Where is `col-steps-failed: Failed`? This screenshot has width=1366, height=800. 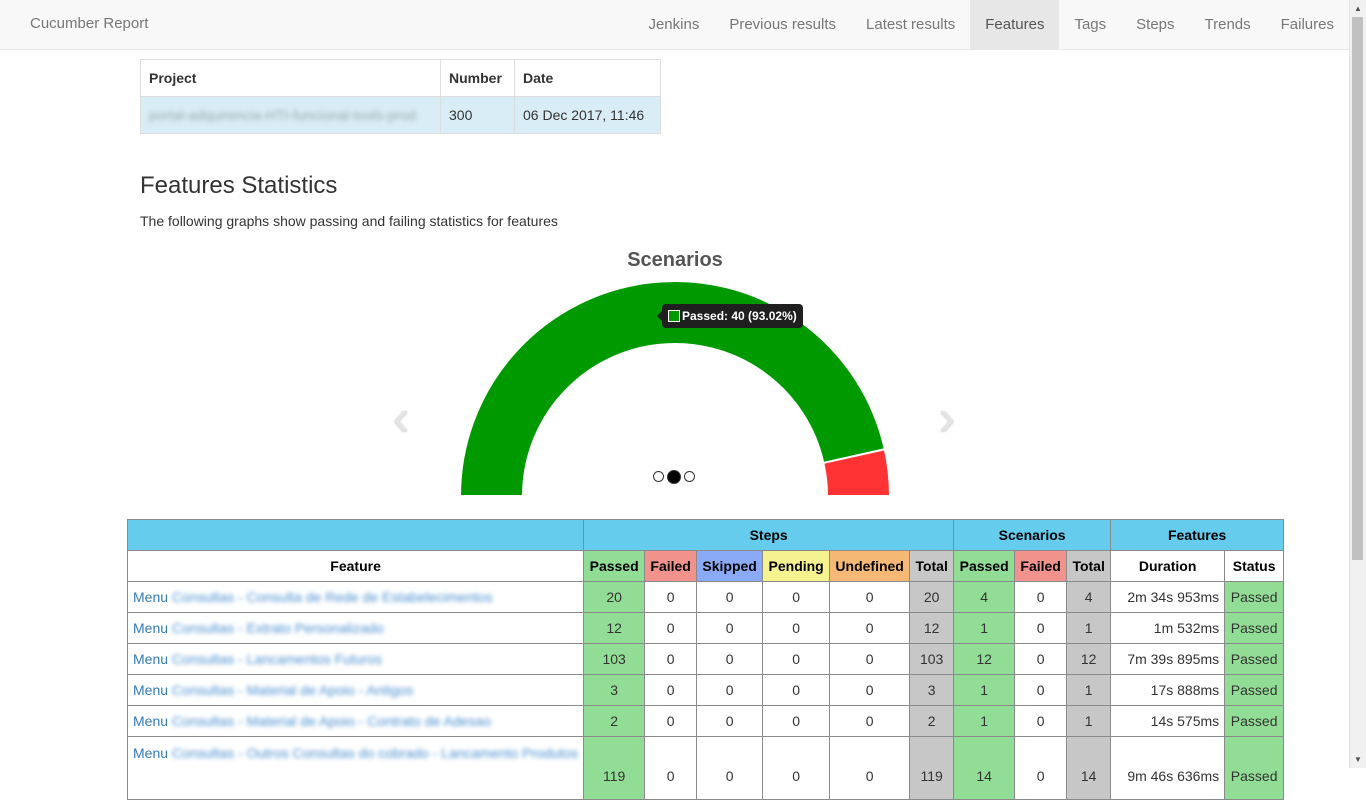 col-steps-failed: Failed is located at coordinates (671, 566).